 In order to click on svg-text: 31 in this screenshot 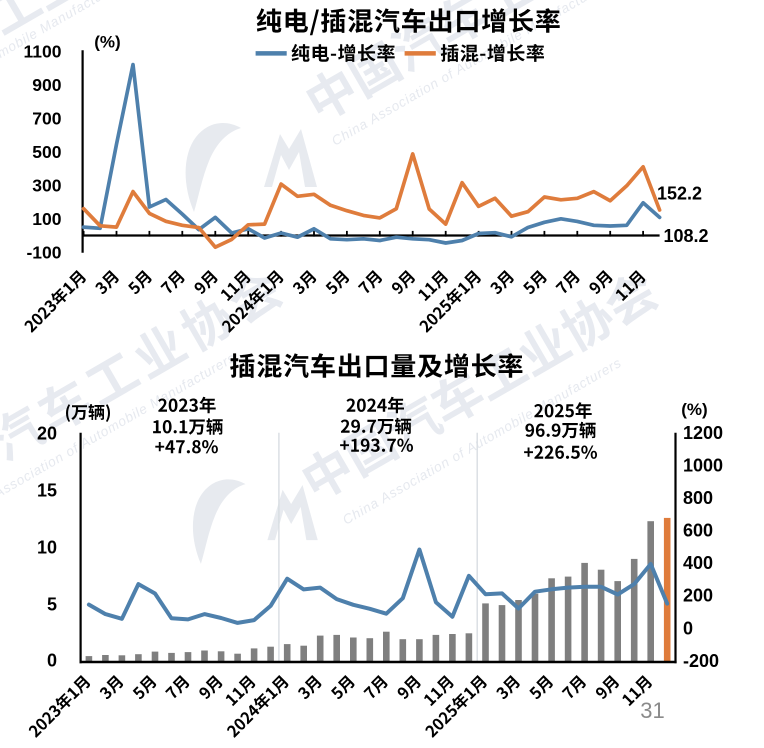, I will do `click(652, 710)`.